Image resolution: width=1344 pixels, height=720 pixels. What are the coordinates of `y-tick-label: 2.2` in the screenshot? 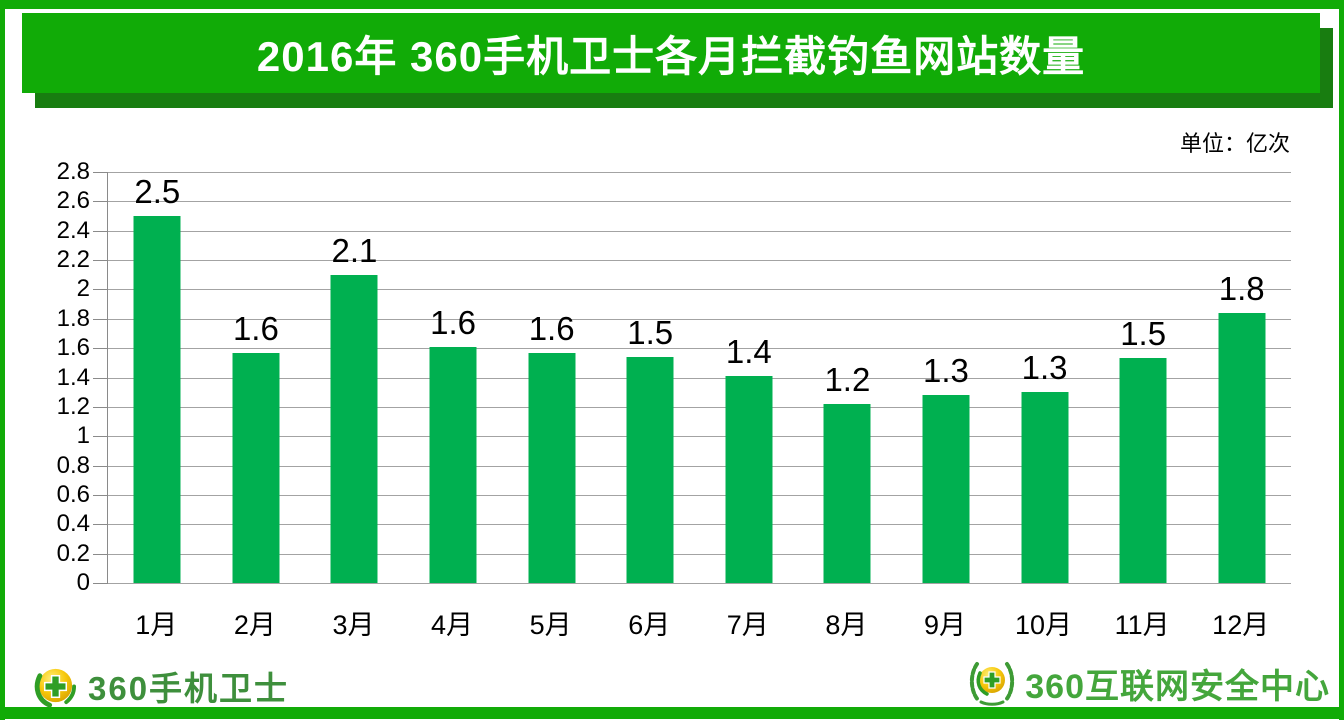 It's located at (73, 260).